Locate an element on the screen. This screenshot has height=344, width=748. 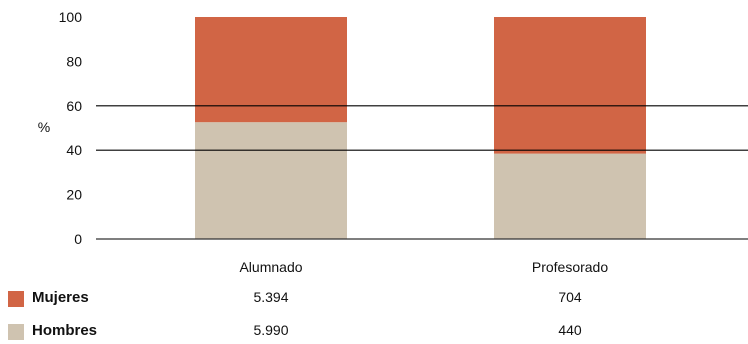
y-tick-label: 100 is located at coordinates (71, 17).